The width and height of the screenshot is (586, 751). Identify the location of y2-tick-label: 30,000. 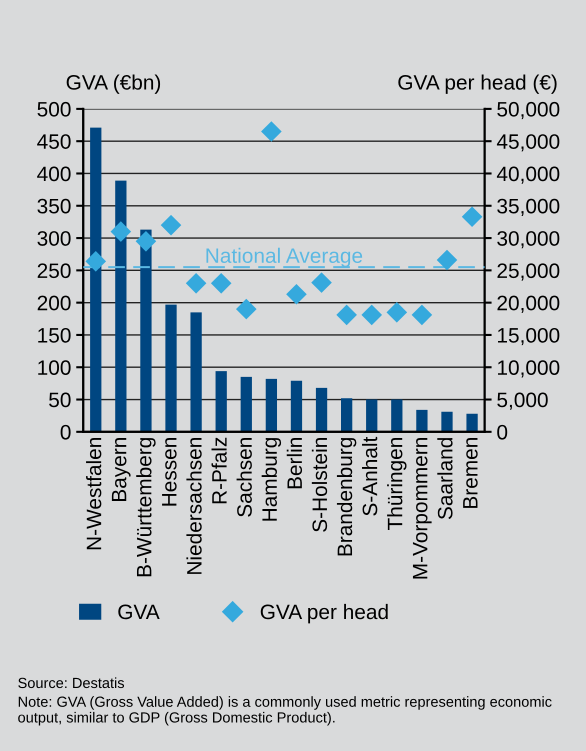
(528, 239).